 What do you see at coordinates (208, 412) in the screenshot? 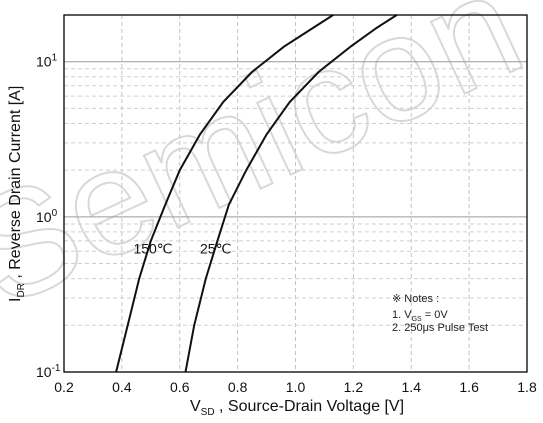
I see `x-axis-label-sub: SD` at bounding box center [208, 412].